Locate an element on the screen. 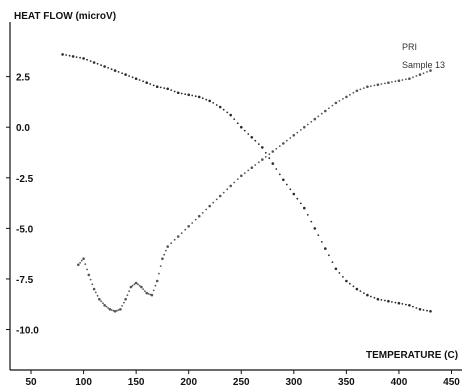 This screenshot has width=470, height=391. x-tick-label: 200 is located at coordinates (188, 382).